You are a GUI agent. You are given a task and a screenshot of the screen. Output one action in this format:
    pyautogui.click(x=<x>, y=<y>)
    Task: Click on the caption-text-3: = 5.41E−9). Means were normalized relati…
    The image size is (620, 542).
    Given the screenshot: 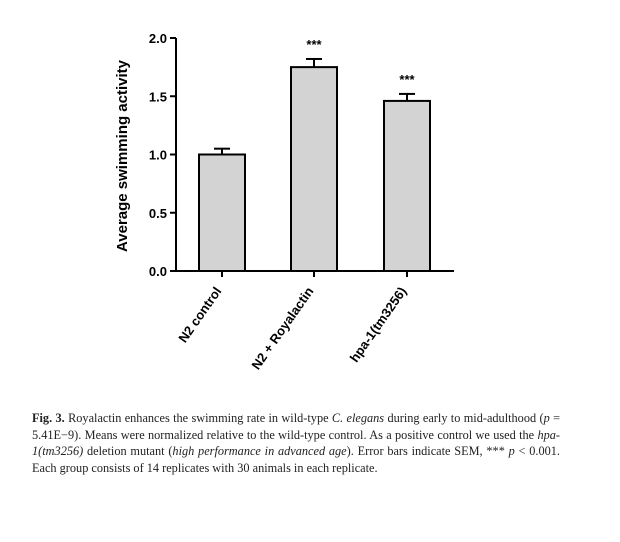 What is the action you would take?
    pyautogui.click(x=296, y=426)
    